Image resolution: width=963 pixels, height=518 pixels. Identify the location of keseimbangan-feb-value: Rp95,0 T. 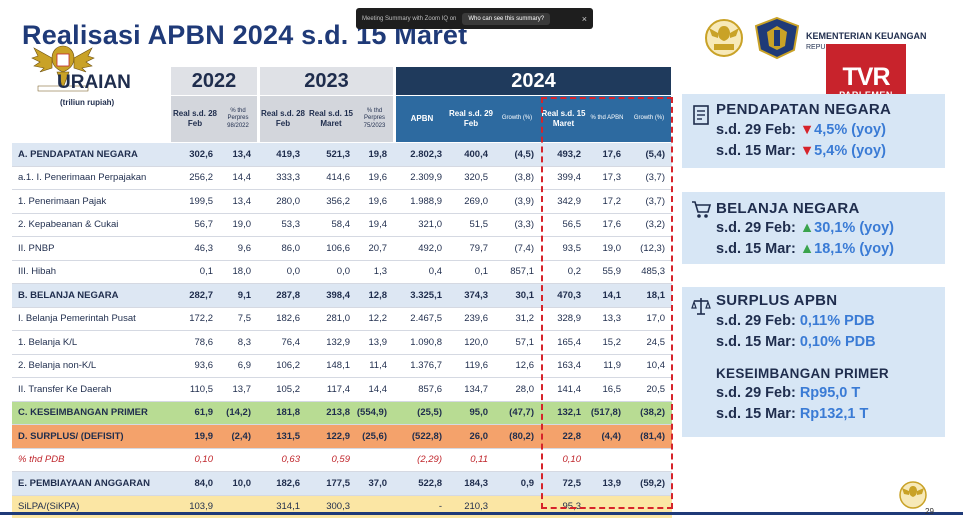
(830, 393).